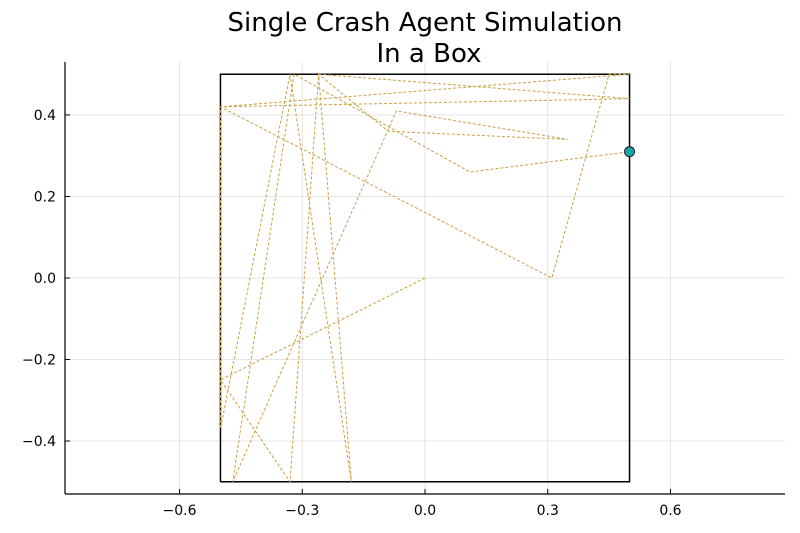 The height and width of the screenshot is (533, 800). I want to click on x-tick-label: 0.3, so click(548, 511).